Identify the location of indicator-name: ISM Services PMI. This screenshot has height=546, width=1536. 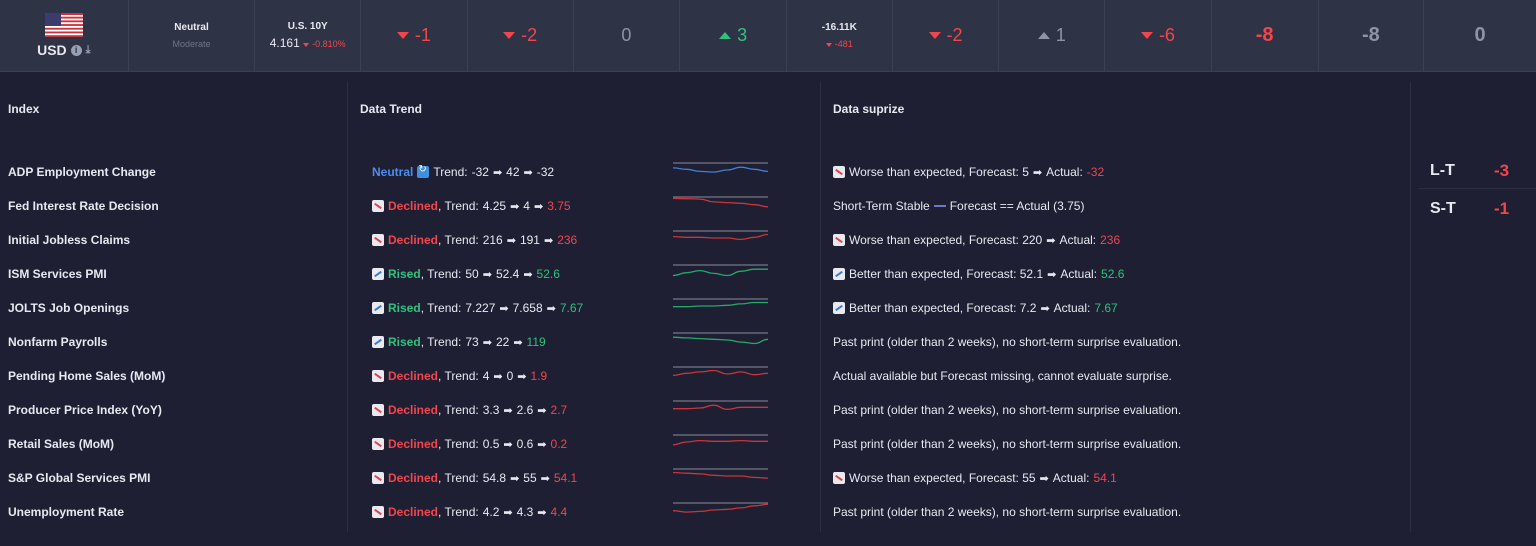
(57, 274).